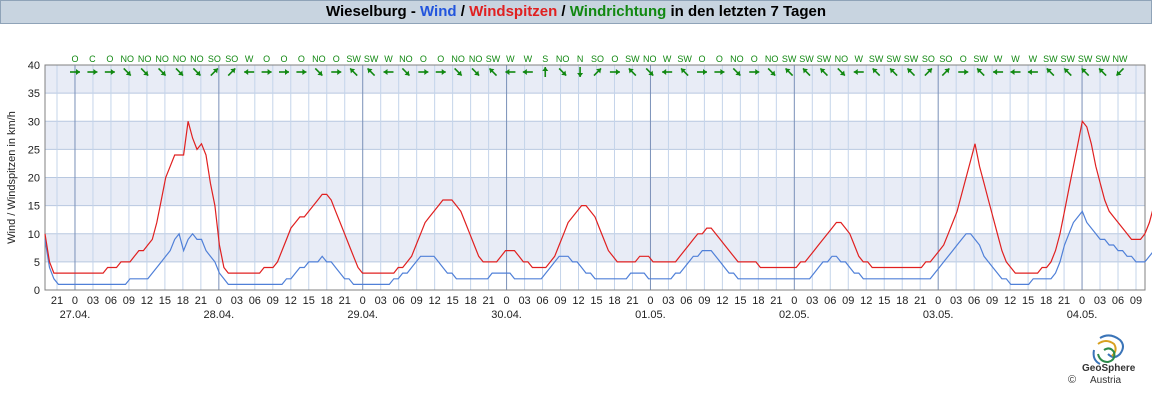 The width and height of the screenshot is (1152, 400). What do you see at coordinates (37, 291) in the screenshot?
I see `y-tick-label: 0` at bounding box center [37, 291].